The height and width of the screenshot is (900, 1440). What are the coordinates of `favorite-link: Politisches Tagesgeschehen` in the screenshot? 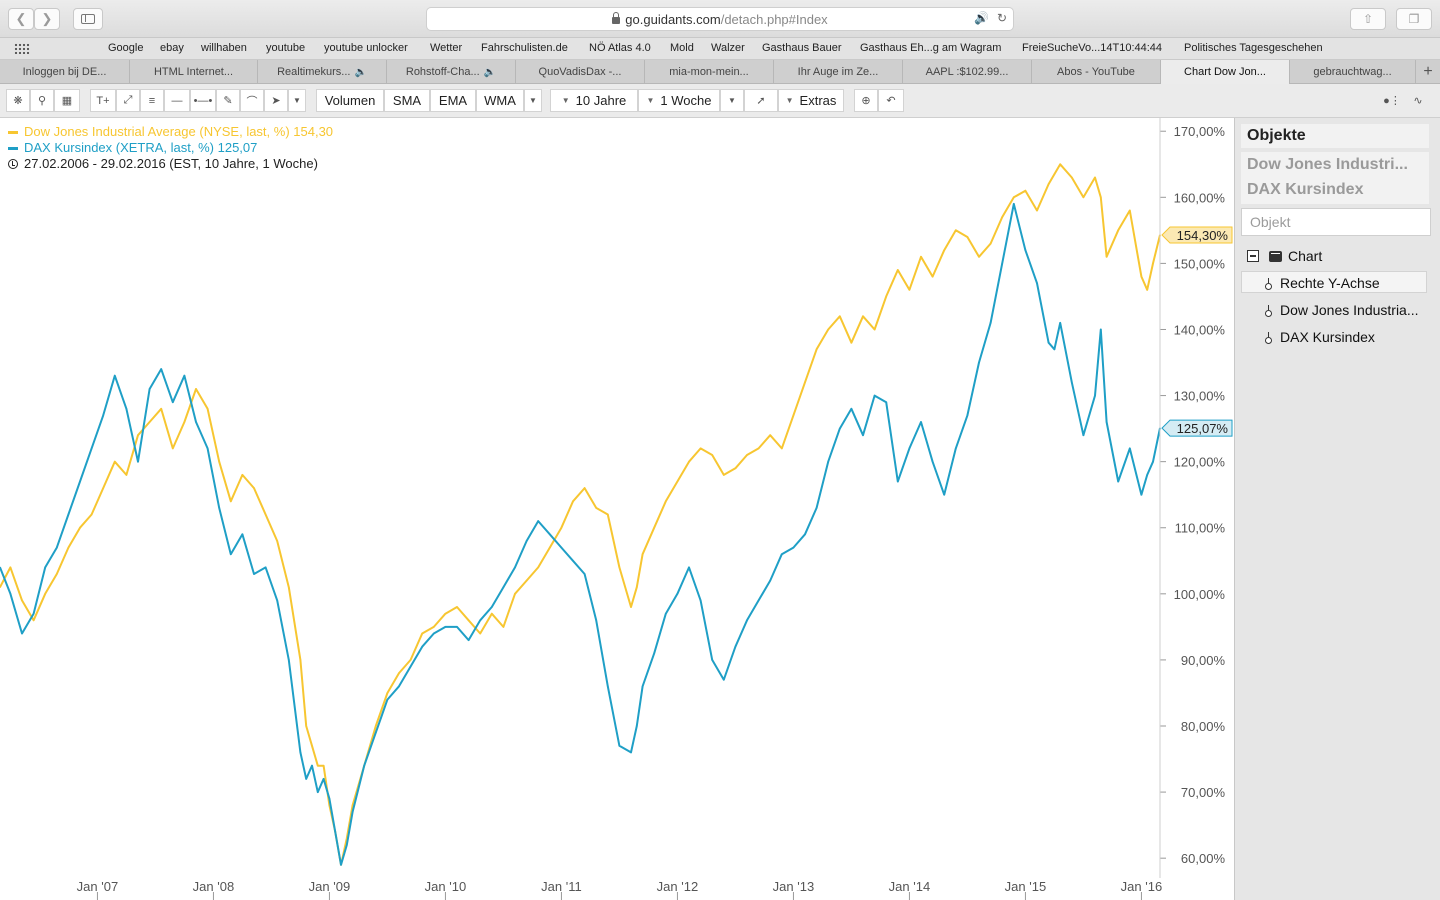 It's located at (1253, 48).